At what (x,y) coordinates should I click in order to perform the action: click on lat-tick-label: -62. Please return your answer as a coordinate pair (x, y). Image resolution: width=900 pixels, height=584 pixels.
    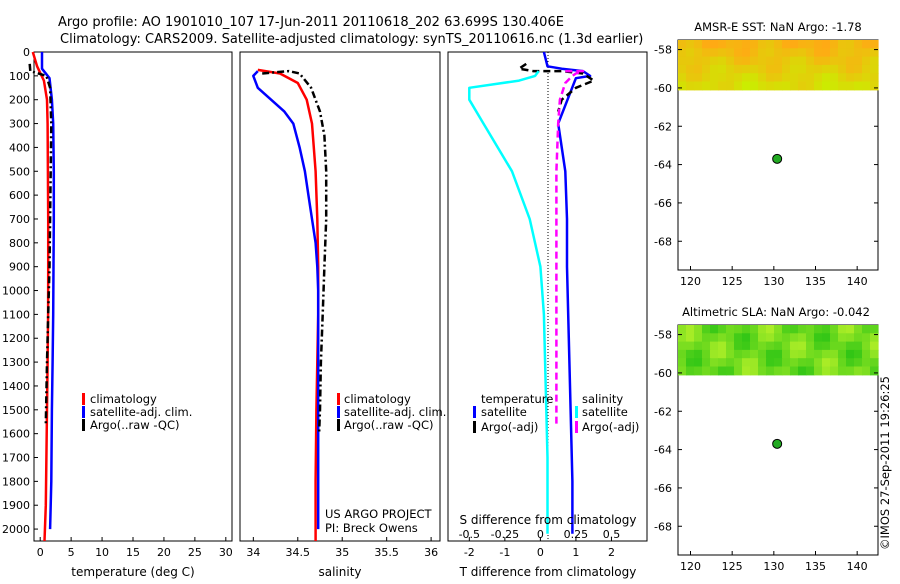
    Looking at the image, I should click on (663, 411).